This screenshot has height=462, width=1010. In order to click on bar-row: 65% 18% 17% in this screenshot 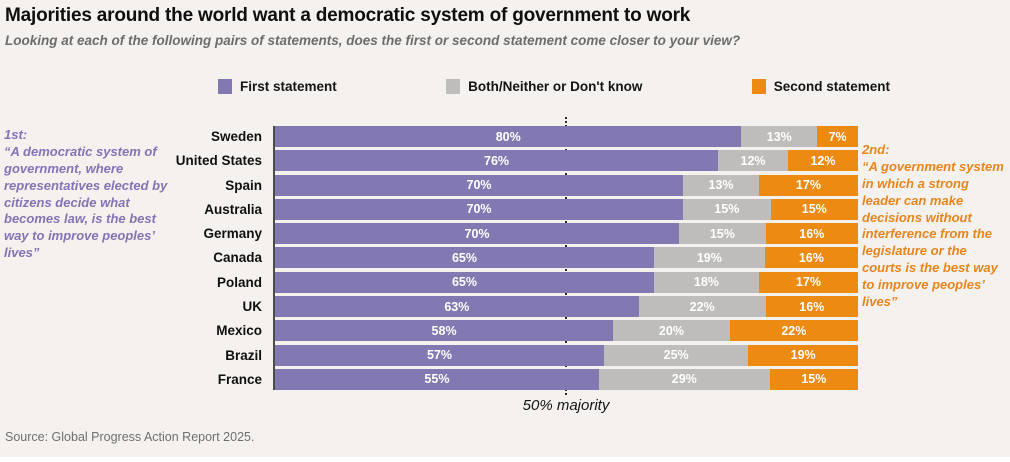, I will do `click(566, 282)`.